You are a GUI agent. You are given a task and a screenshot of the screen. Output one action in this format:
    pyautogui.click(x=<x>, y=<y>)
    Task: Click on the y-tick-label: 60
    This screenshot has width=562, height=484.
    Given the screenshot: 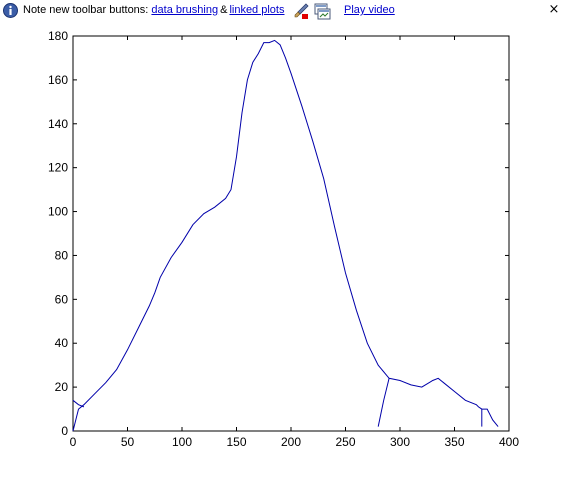 What is the action you would take?
    pyautogui.click(x=62, y=299)
    